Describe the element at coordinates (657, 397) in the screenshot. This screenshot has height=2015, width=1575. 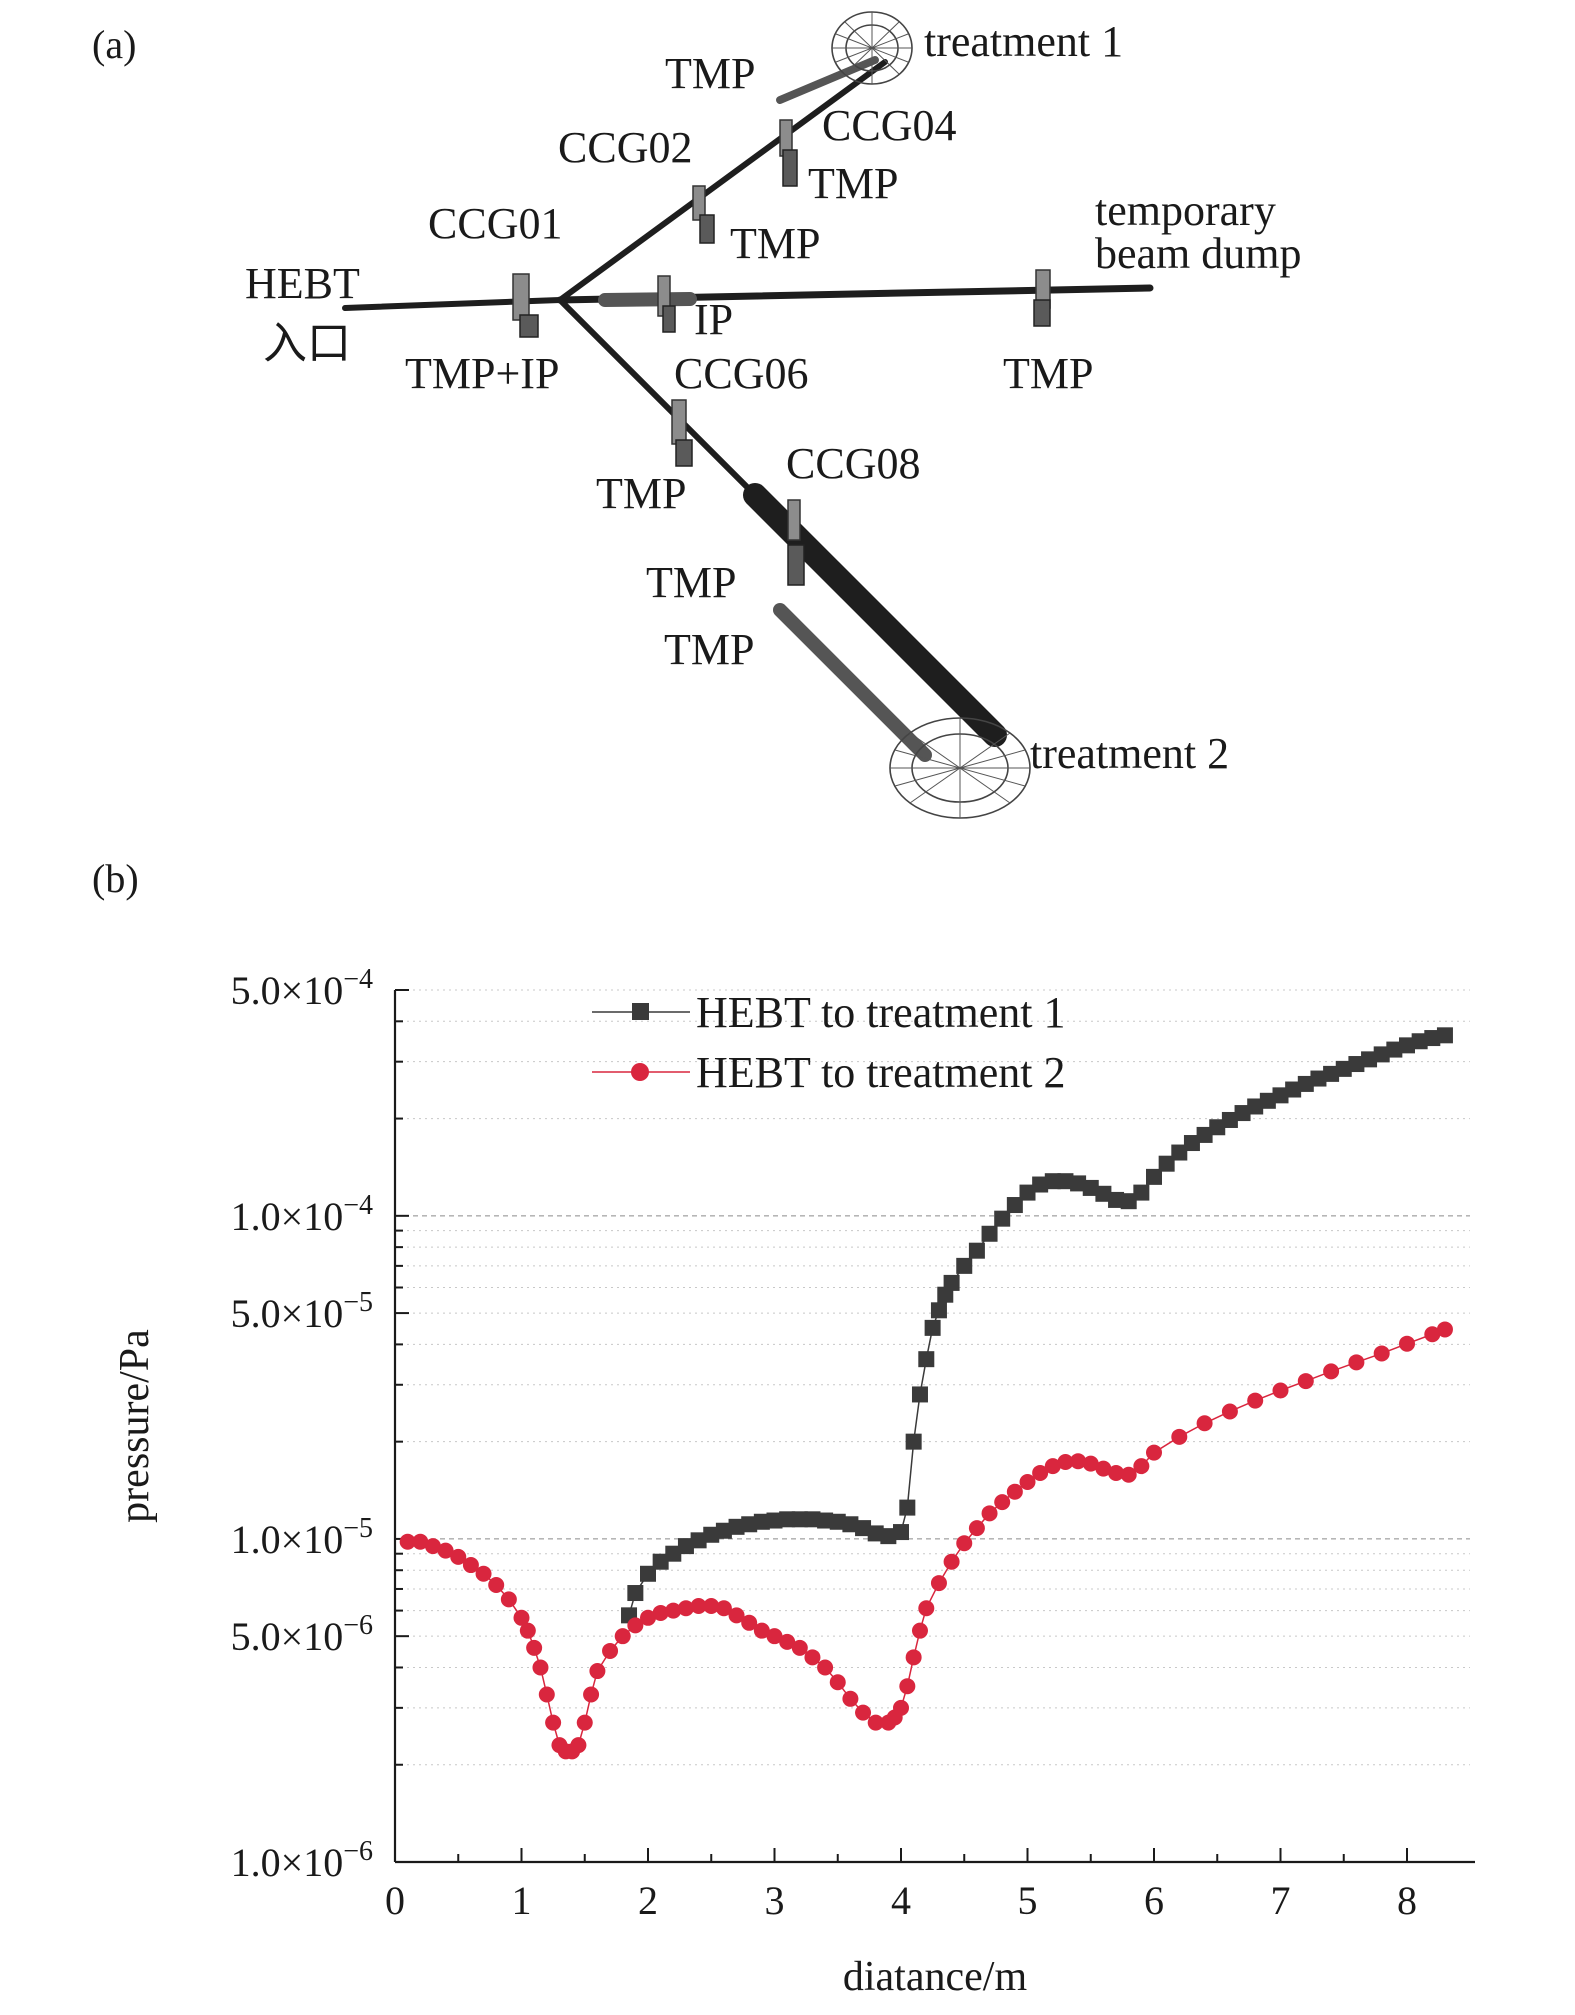
I see `pipe-to-treatment2-upper` at that location.